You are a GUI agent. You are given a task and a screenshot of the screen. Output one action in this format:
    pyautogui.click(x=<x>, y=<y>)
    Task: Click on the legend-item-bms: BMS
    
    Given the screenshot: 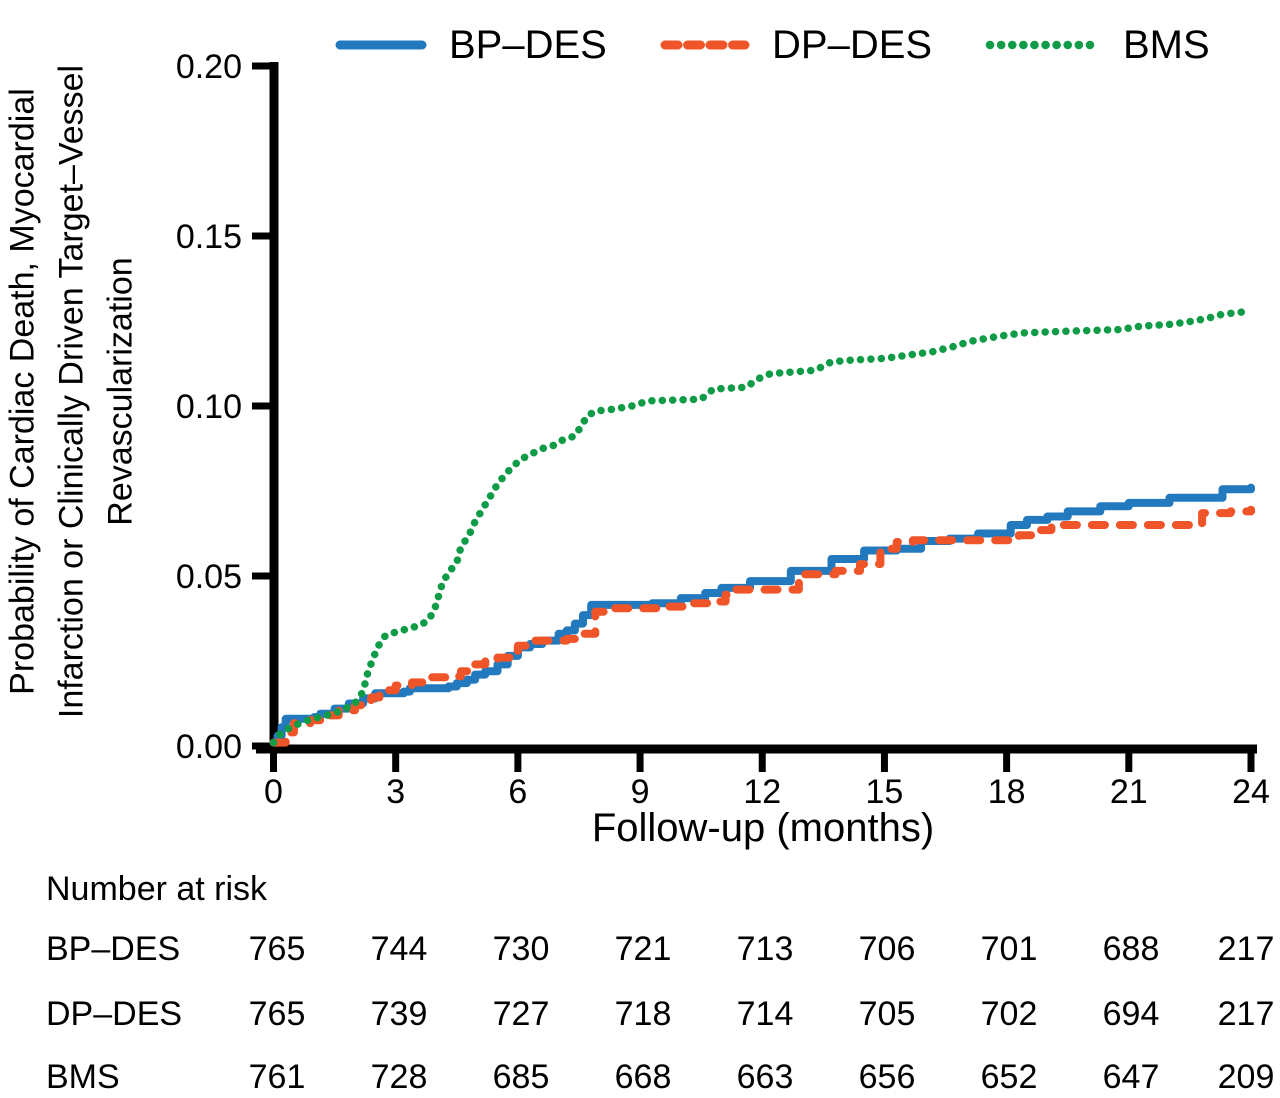 What is the action you would take?
    pyautogui.click(x=1097, y=45)
    